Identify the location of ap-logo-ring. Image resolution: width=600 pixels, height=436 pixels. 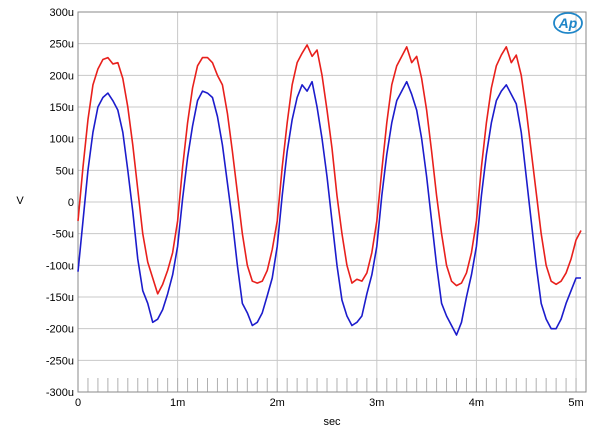
(568, 23).